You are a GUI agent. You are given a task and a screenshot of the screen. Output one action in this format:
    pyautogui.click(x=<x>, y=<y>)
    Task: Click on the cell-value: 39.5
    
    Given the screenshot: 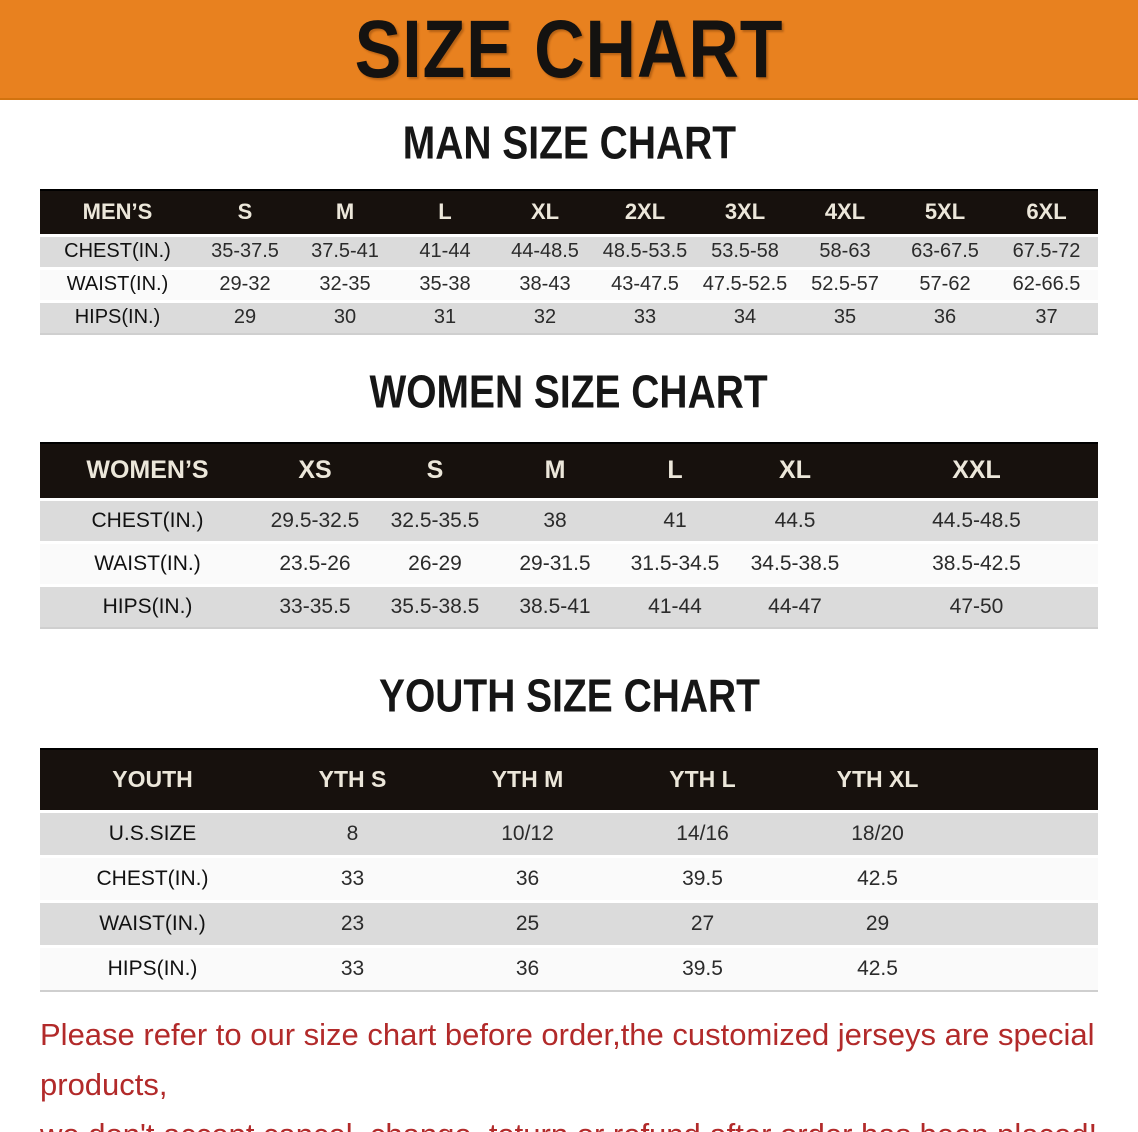 What is the action you would take?
    pyautogui.click(x=702, y=877)
    